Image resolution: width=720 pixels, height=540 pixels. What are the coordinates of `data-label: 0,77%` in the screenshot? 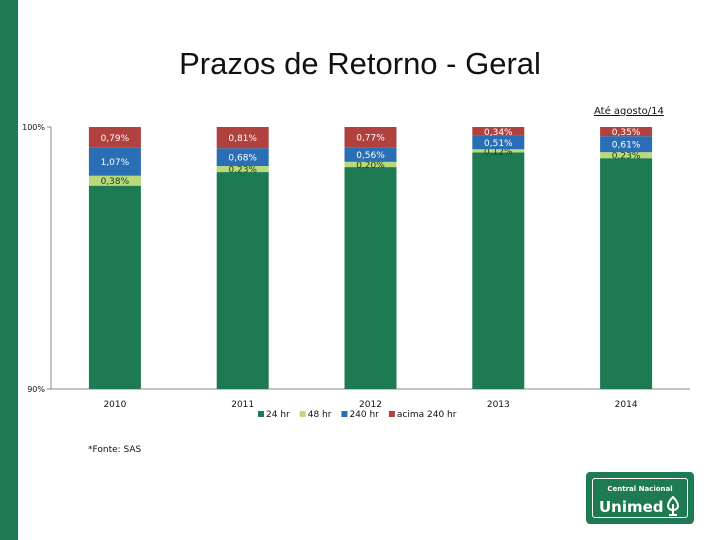 It's located at (370, 139).